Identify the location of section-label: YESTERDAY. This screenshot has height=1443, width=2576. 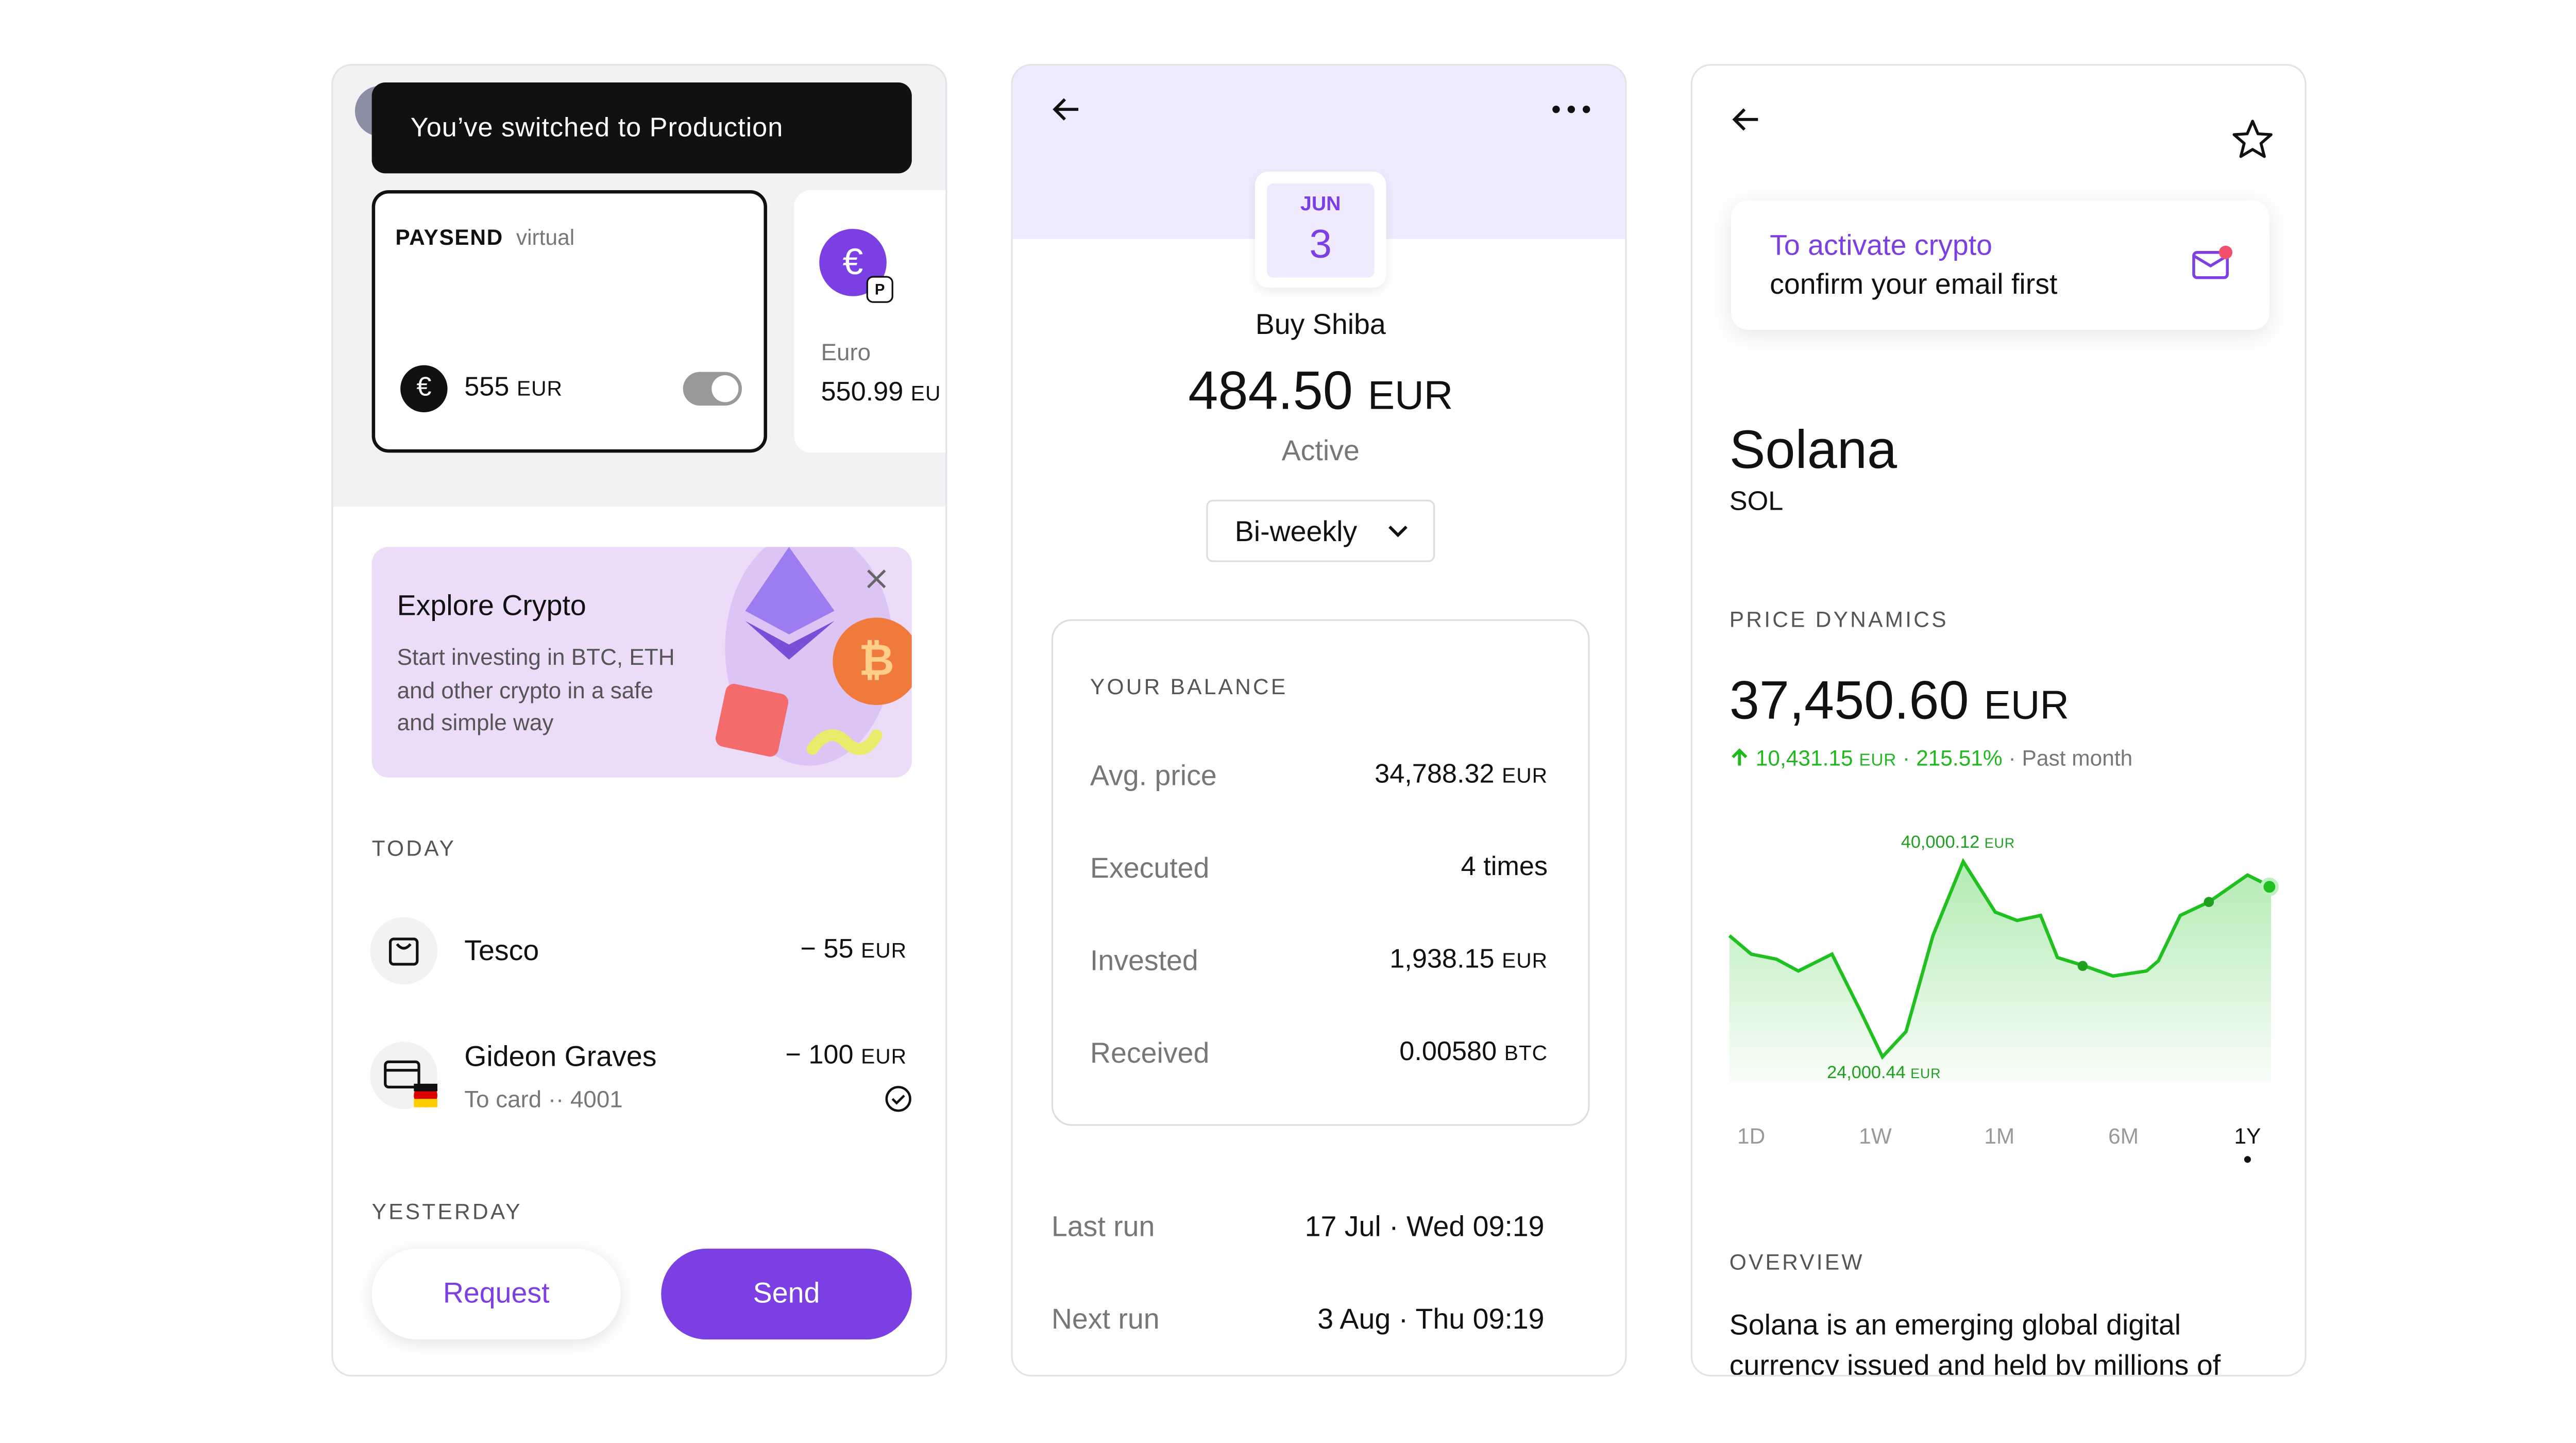
(446, 1211).